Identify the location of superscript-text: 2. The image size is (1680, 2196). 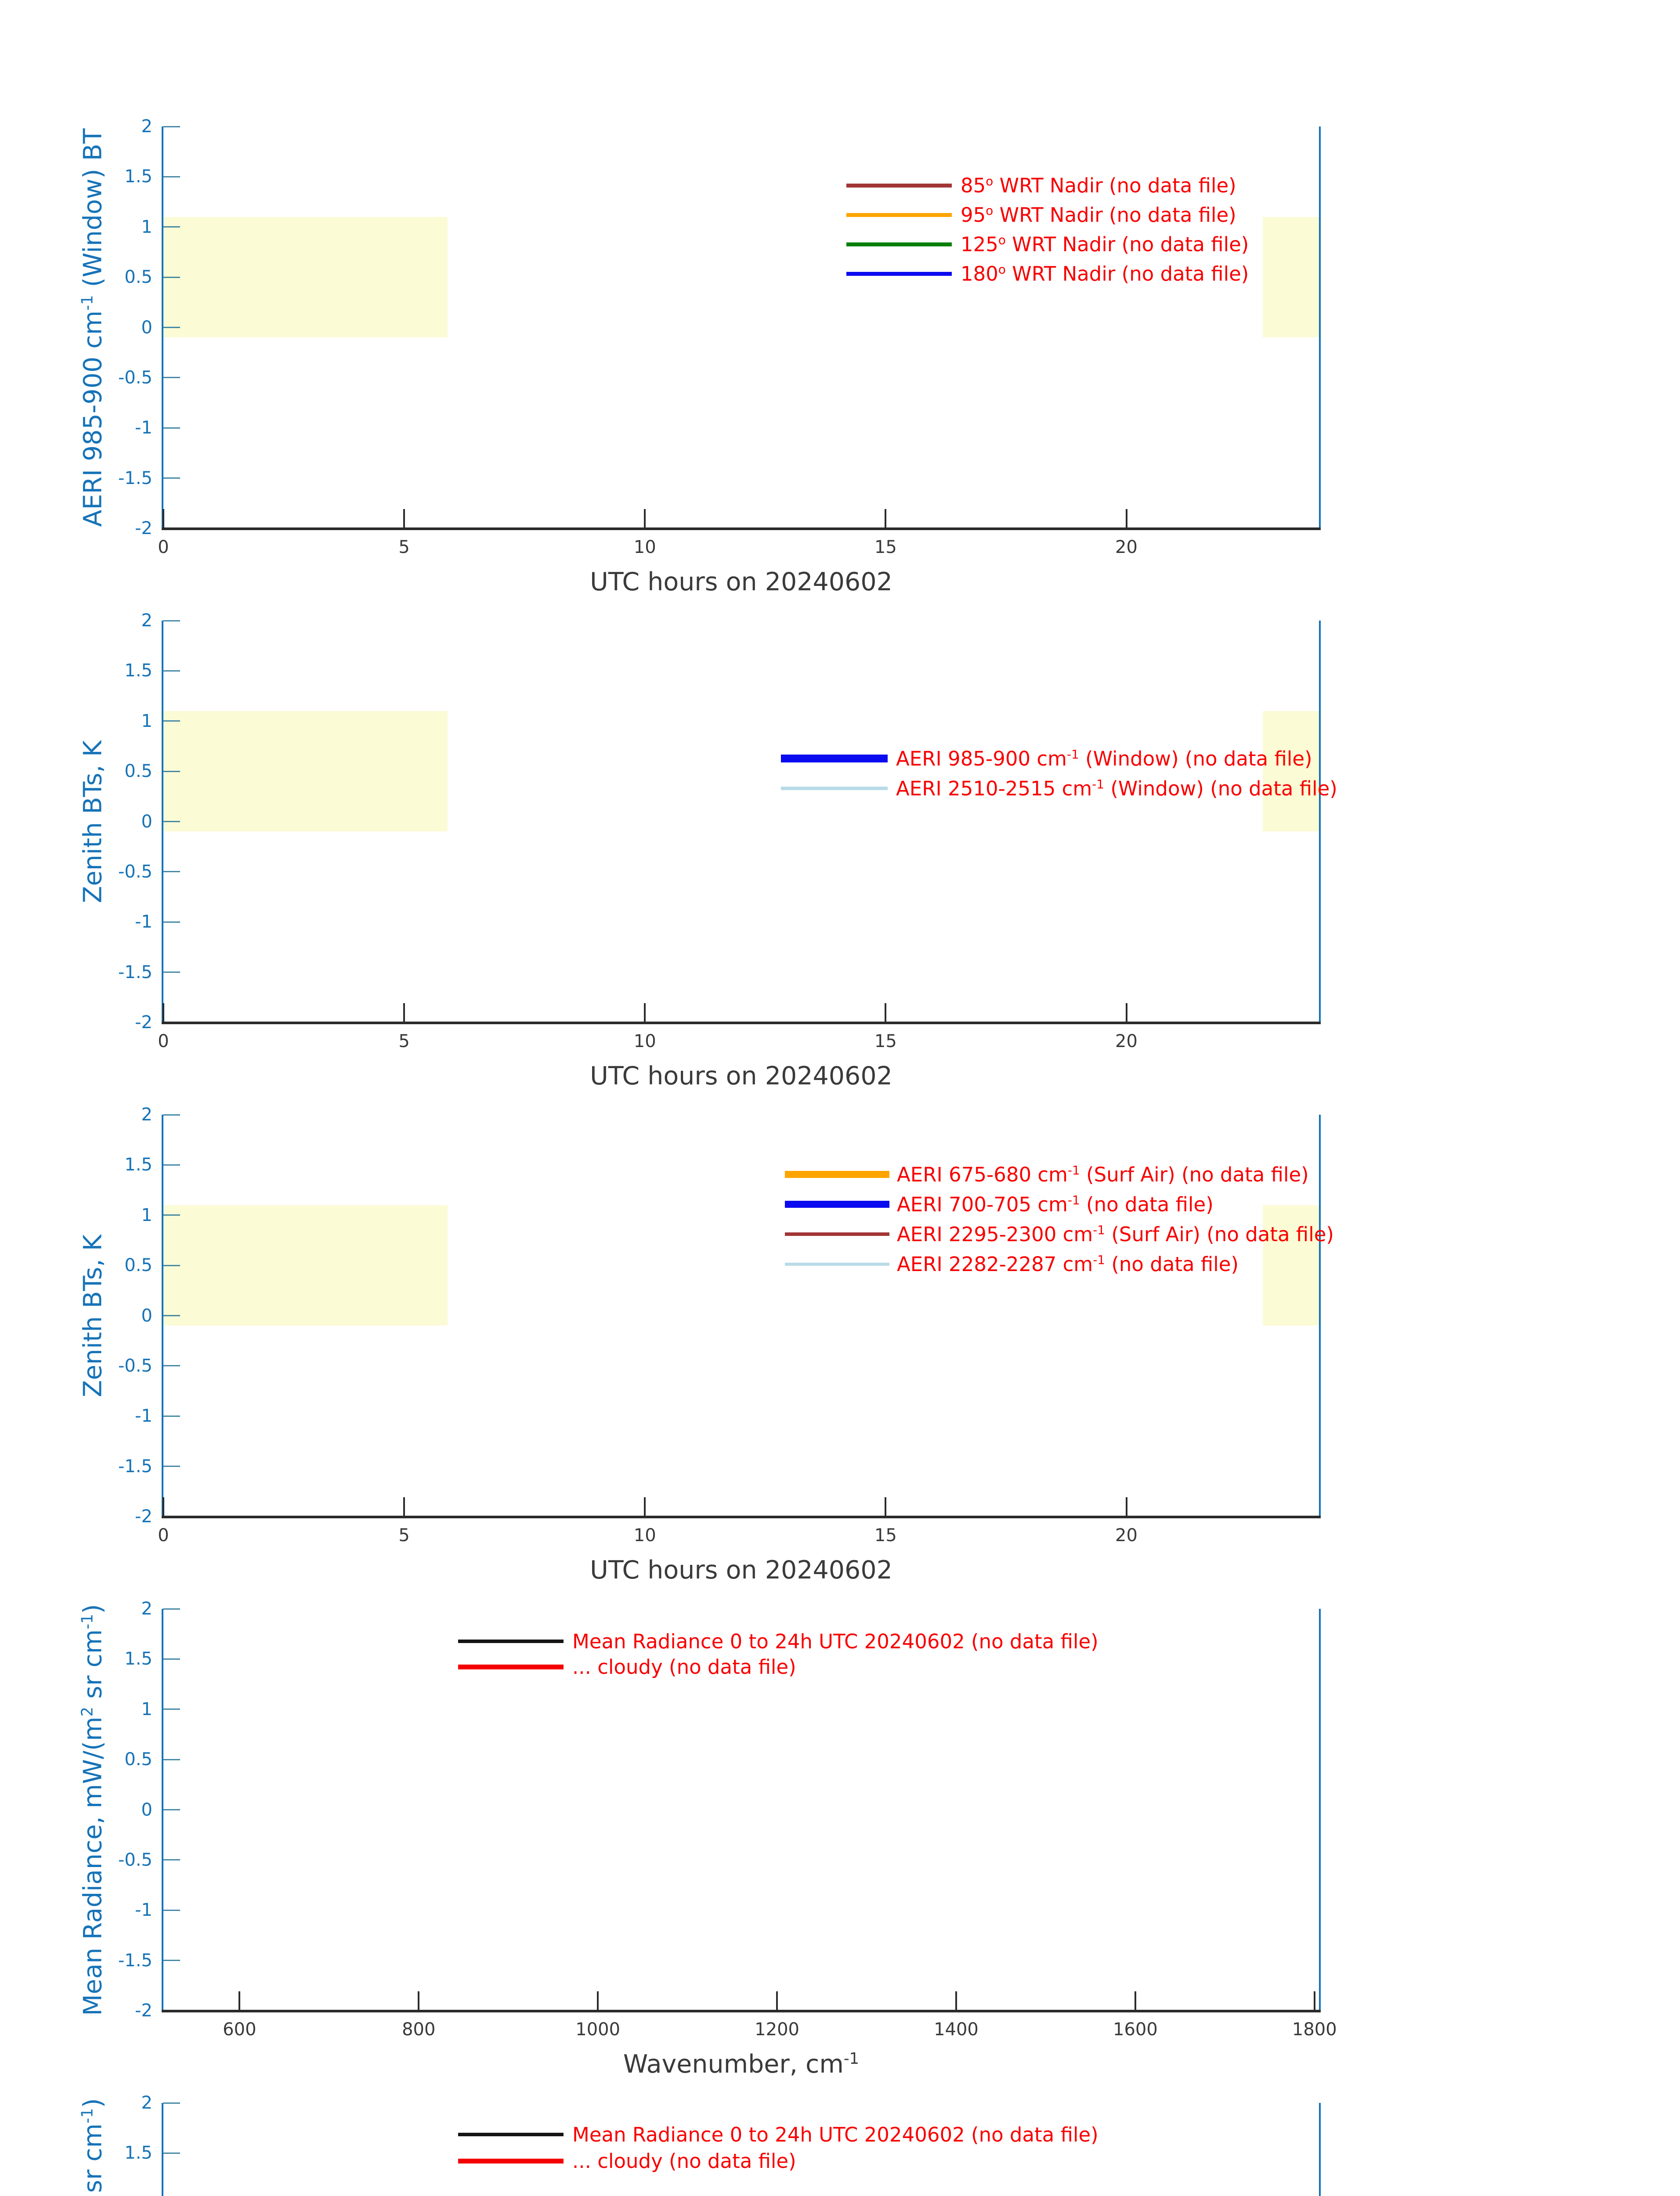
(87, 1711).